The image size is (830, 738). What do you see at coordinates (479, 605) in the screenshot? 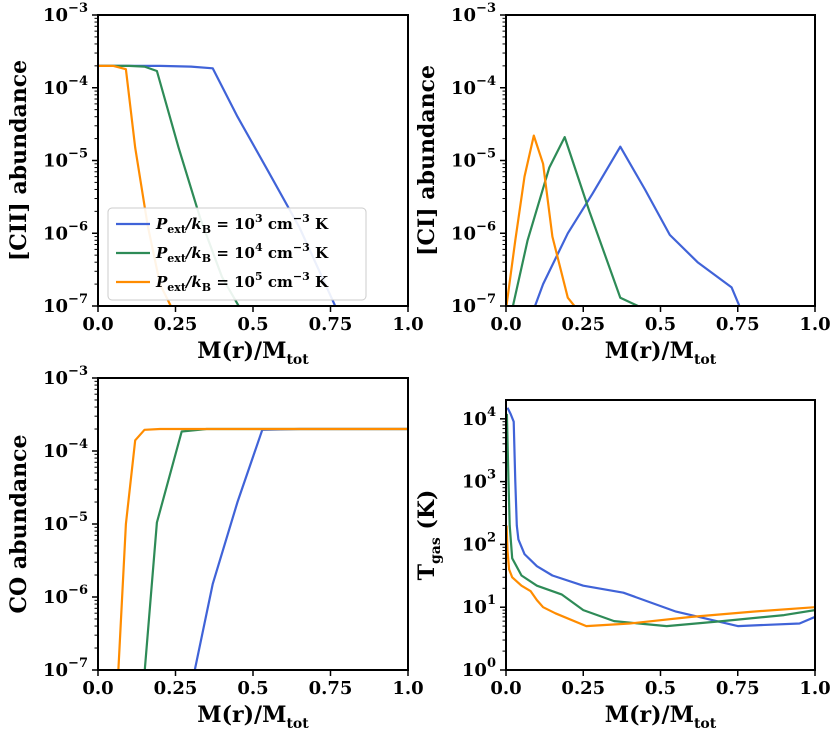
I see `y-tick-label: 10¹` at bounding box center [479, 605].